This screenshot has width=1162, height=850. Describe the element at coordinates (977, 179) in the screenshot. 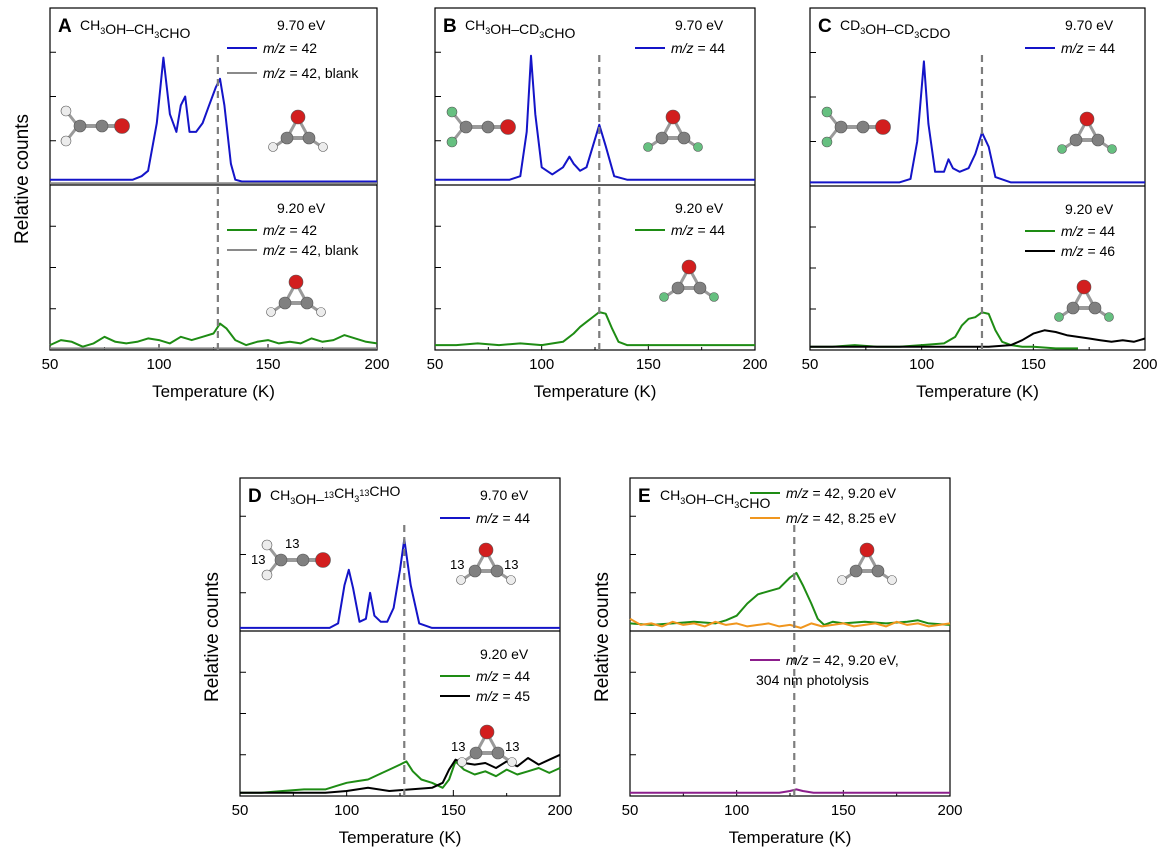

I see `plot-frame` at that location.